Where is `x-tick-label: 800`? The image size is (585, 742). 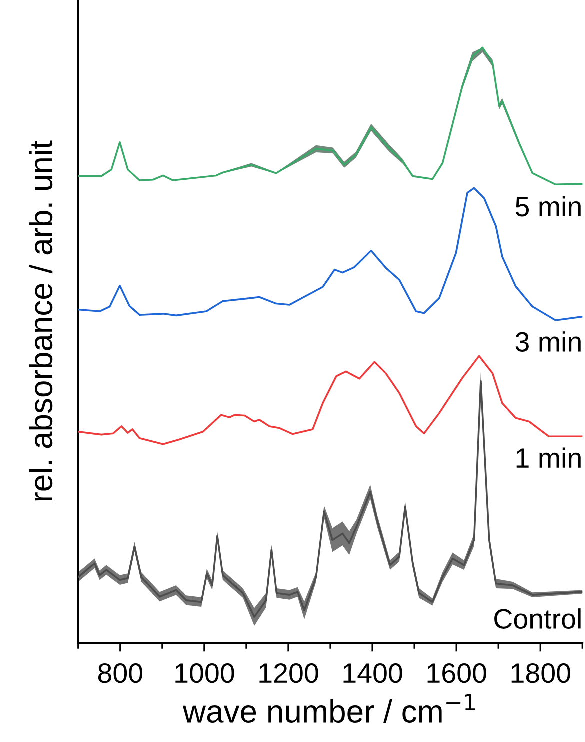 x-tick-label: 800 is located at coordinates (120, 673).